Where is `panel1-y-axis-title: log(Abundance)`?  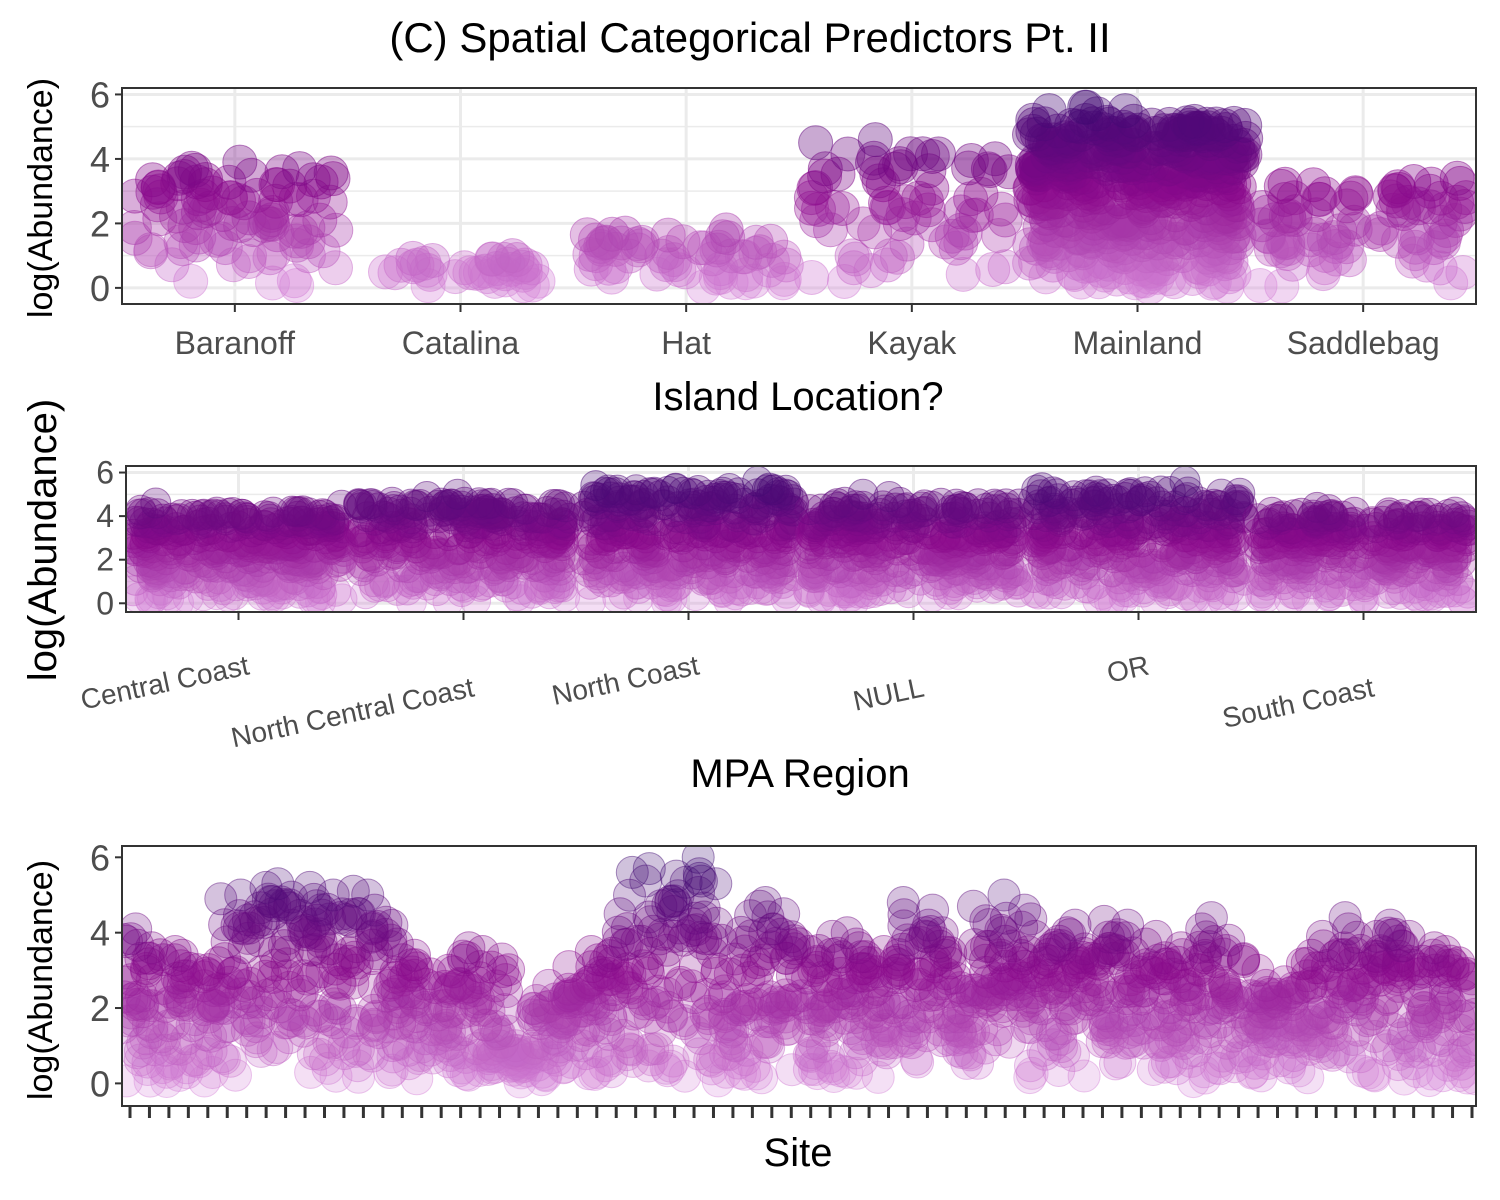
panel1-y-axis-title: log(Abundance) is located at coordinates (41, 198).